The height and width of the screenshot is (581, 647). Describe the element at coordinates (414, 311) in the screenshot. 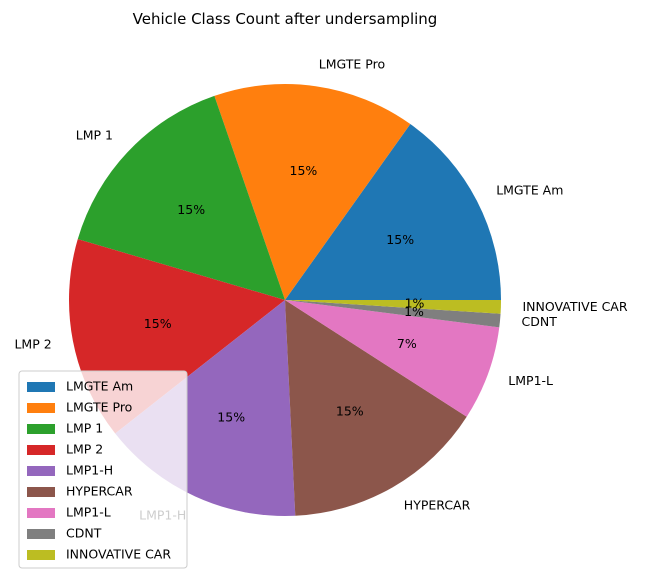

I see `percent-label-cdnt: 1%` at that location.